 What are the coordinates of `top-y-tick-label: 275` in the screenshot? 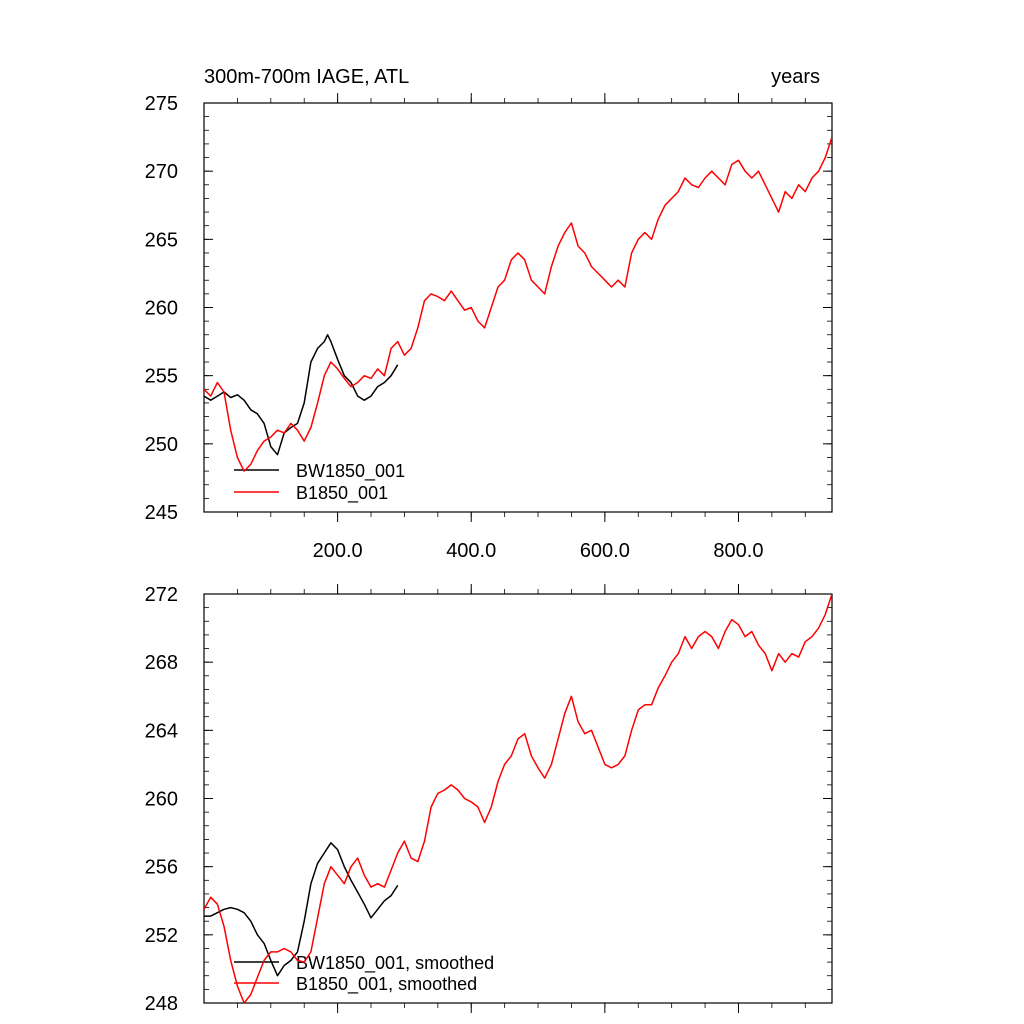 It's located at (161, 104).